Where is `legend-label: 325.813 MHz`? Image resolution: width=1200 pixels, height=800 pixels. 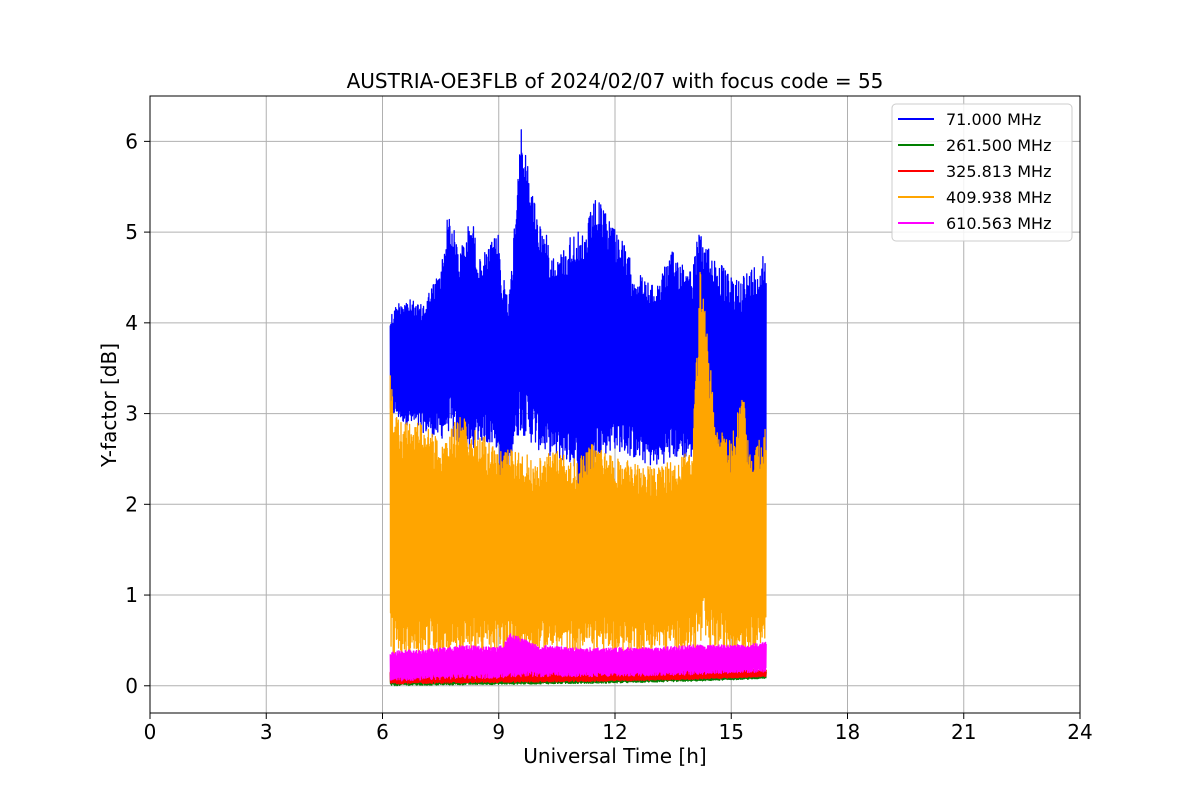 legend-label: 325.813 MHz is located at coordinates (998, 171).